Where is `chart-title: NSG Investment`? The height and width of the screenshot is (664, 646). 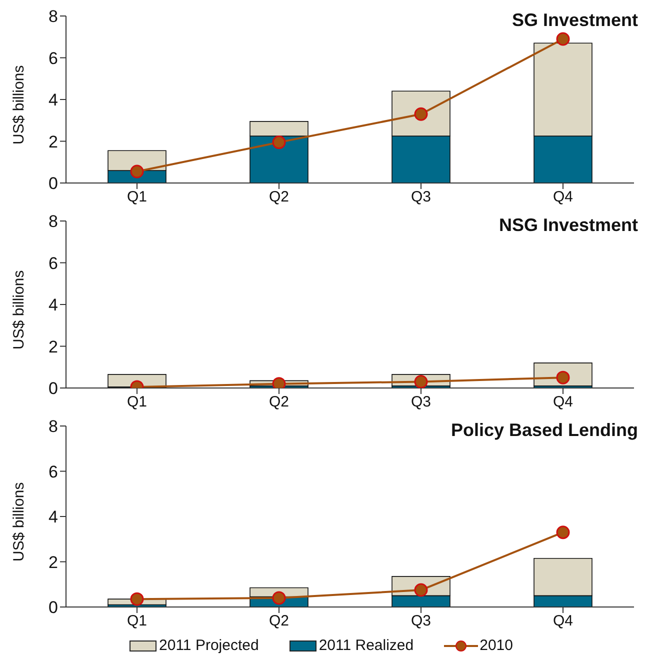
chart-title: NSG Investment is located at coordinates (568, 225).